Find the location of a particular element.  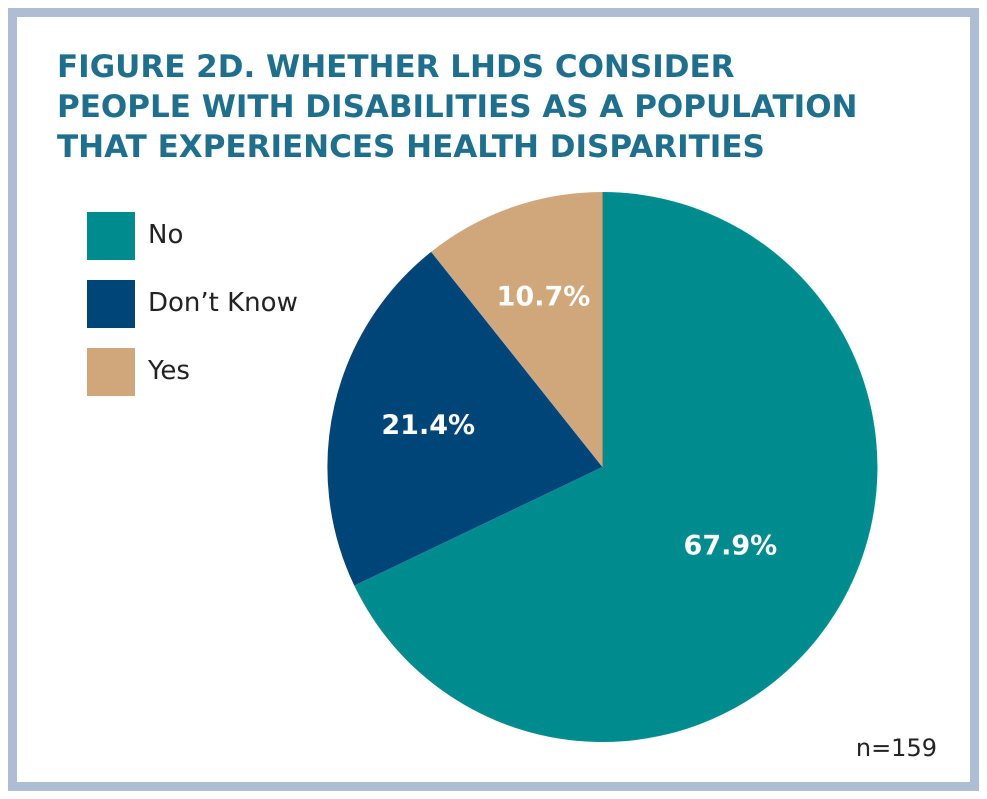

data-label: 67.9% is located at coordinates (731, 546).